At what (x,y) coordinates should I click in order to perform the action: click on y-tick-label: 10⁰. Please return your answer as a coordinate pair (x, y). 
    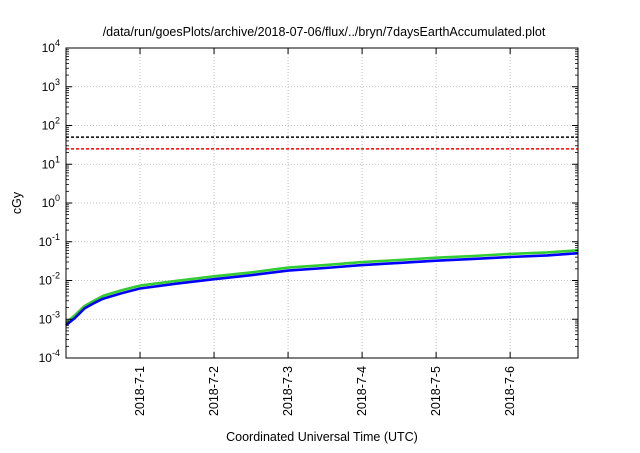
    Looking at the image, I should click on (51, 201).